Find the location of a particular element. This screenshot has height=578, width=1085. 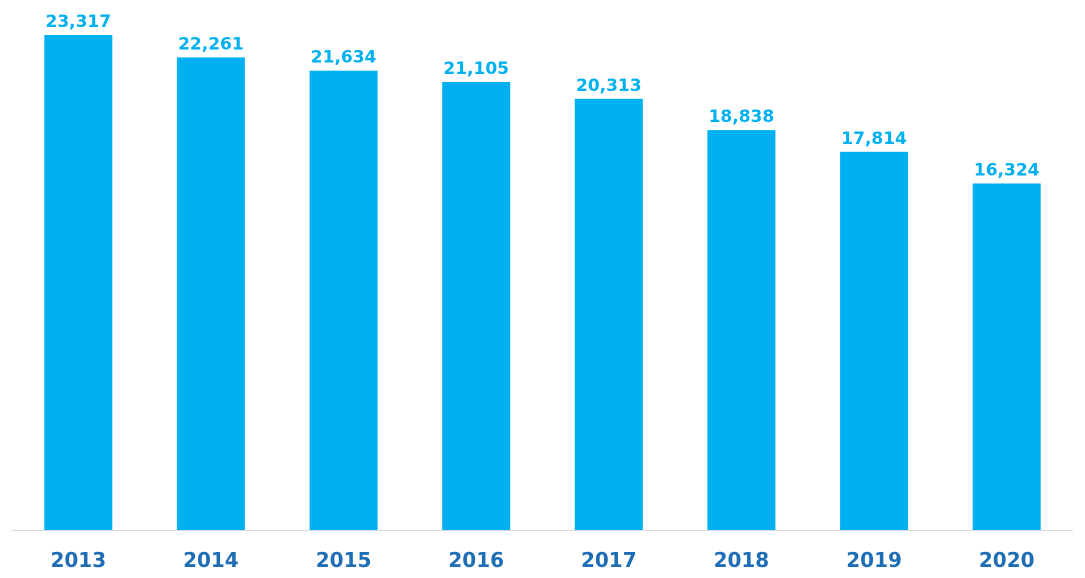

category-label-2020: 2020 is located at coordinates (1007, 560).